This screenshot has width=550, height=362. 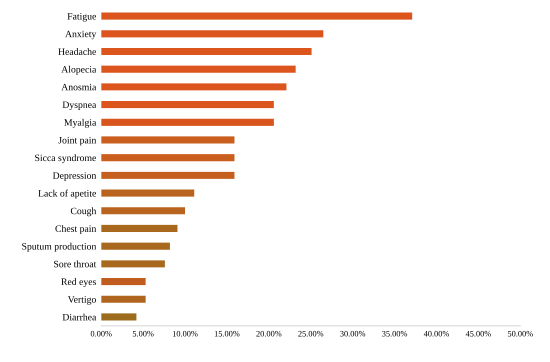 I want to click on y-tick-label: Chest pain, so click(x=75, y=229).